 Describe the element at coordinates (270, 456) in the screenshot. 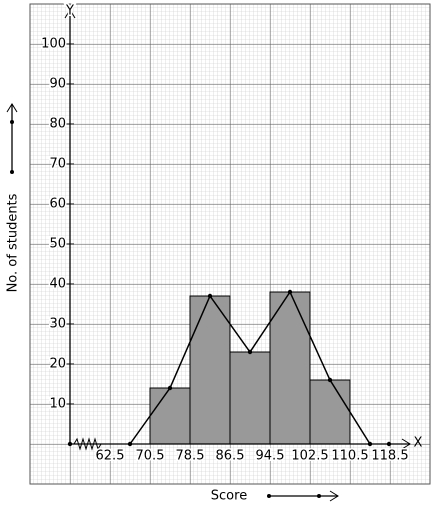

I see `x-tick-label: 94.5` at that location.